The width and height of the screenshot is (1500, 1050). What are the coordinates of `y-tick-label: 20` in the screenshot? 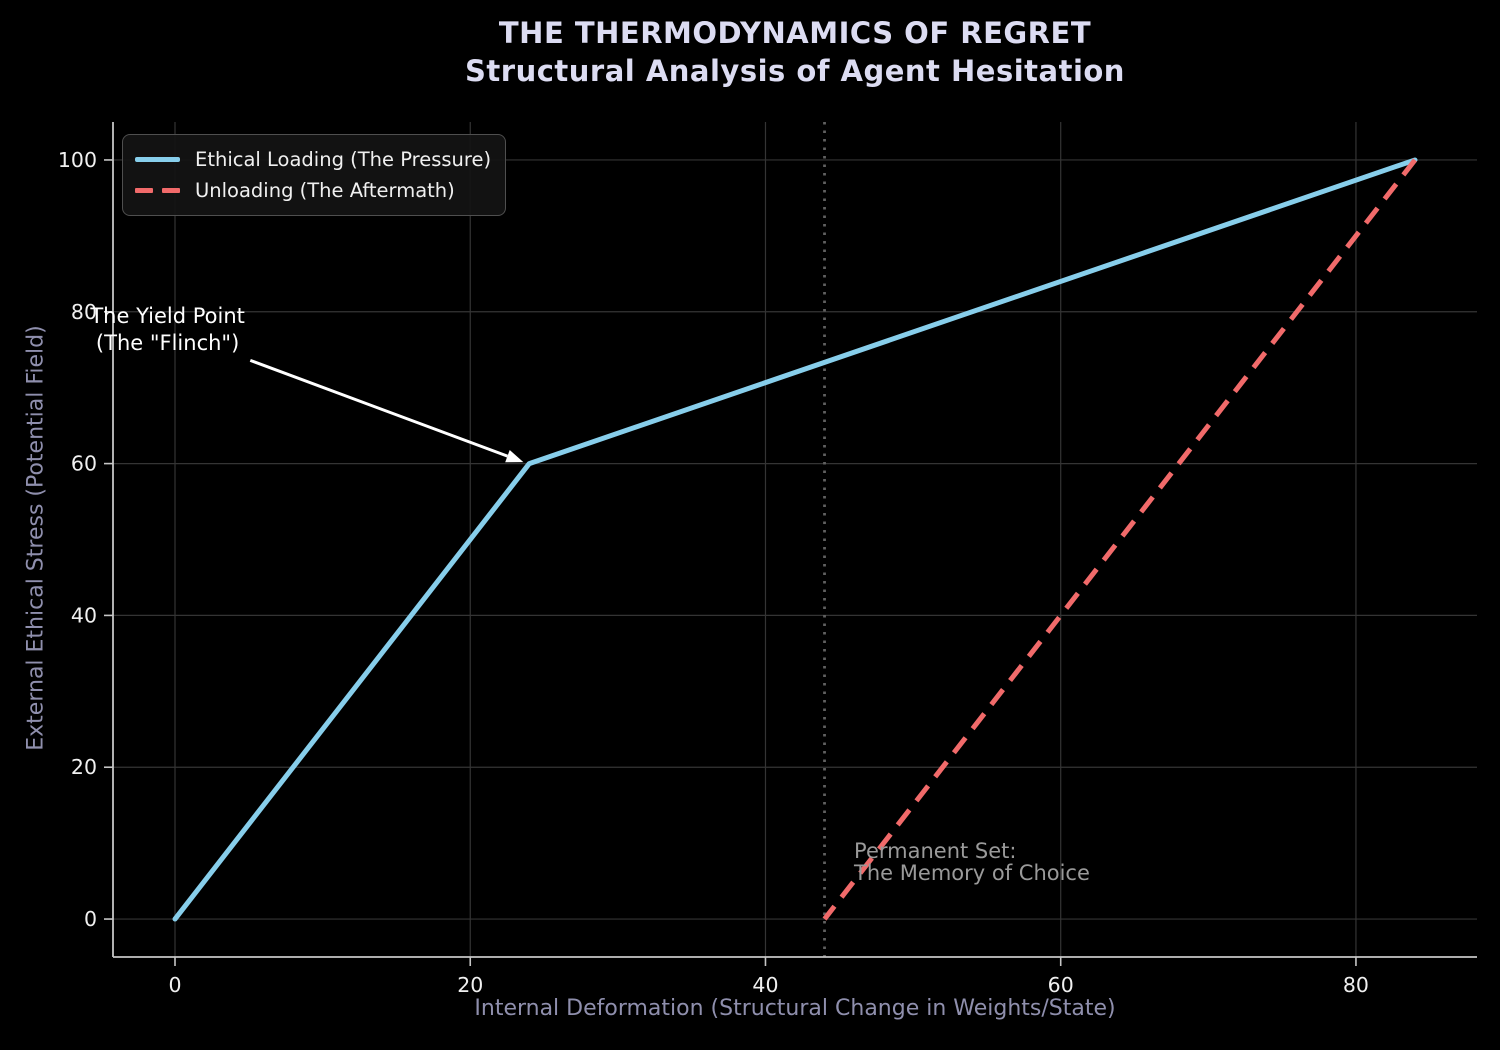 It's located at (84, 767).